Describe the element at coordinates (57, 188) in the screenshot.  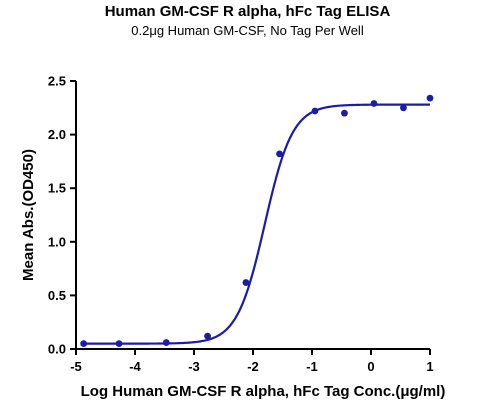
I see `y-tick-label: 1.5` at that location.